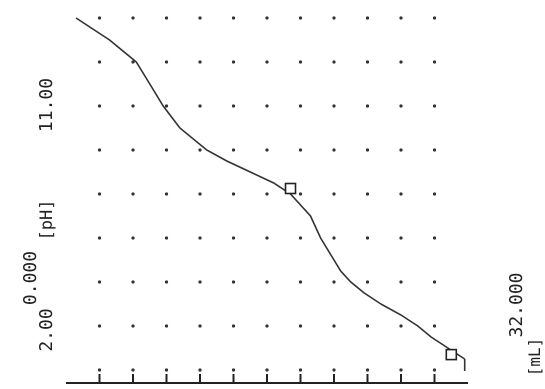  I want to click on y-axis-title: [pH], so click(47, 220).